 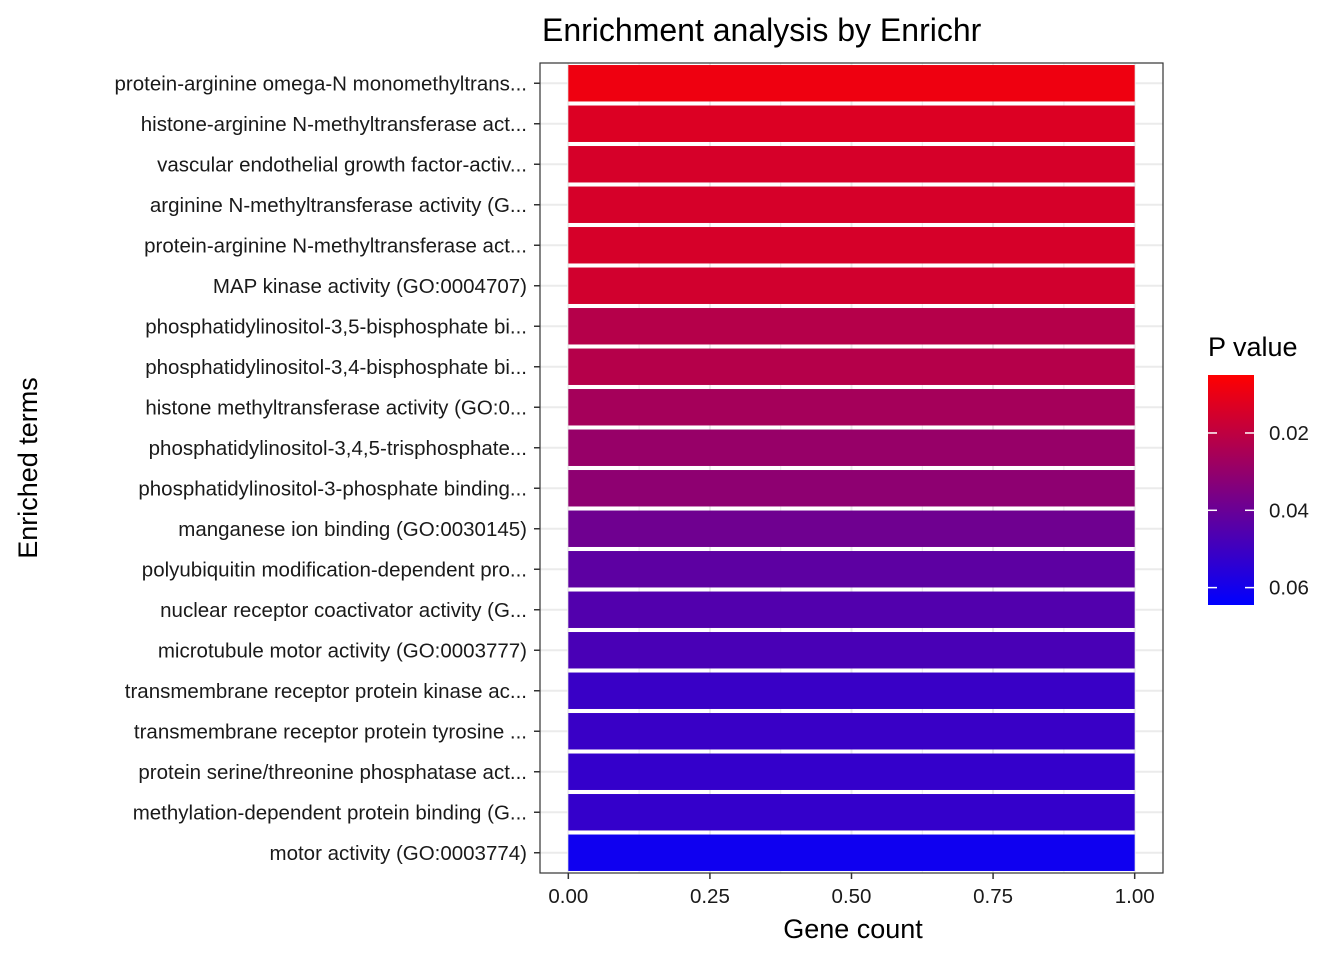 I want to click on legend: P value 0.02 0.04 0.06, so click(x=1258, y=468).